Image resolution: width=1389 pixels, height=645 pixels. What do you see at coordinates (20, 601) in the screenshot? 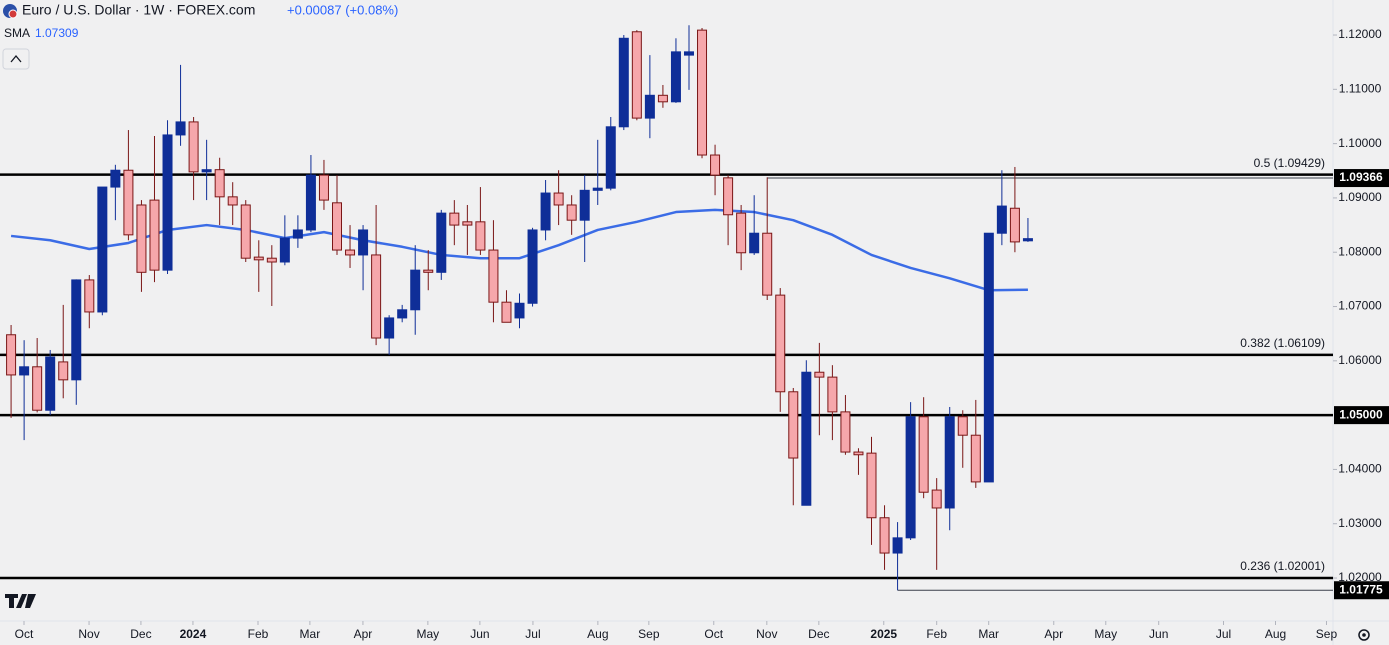
I see `logo` at bounding box center [20, 601].